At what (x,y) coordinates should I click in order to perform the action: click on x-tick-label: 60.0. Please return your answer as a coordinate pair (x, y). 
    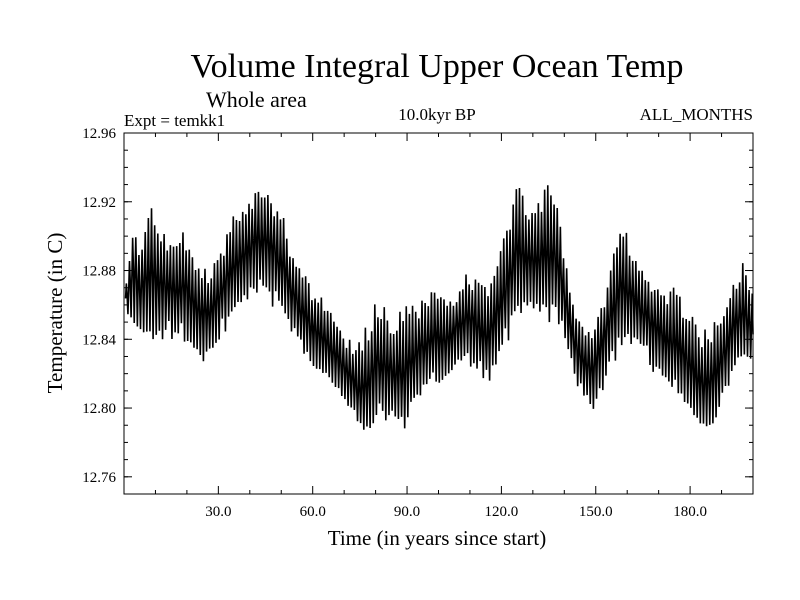
    Looking at the image, I should click on (313, 512).